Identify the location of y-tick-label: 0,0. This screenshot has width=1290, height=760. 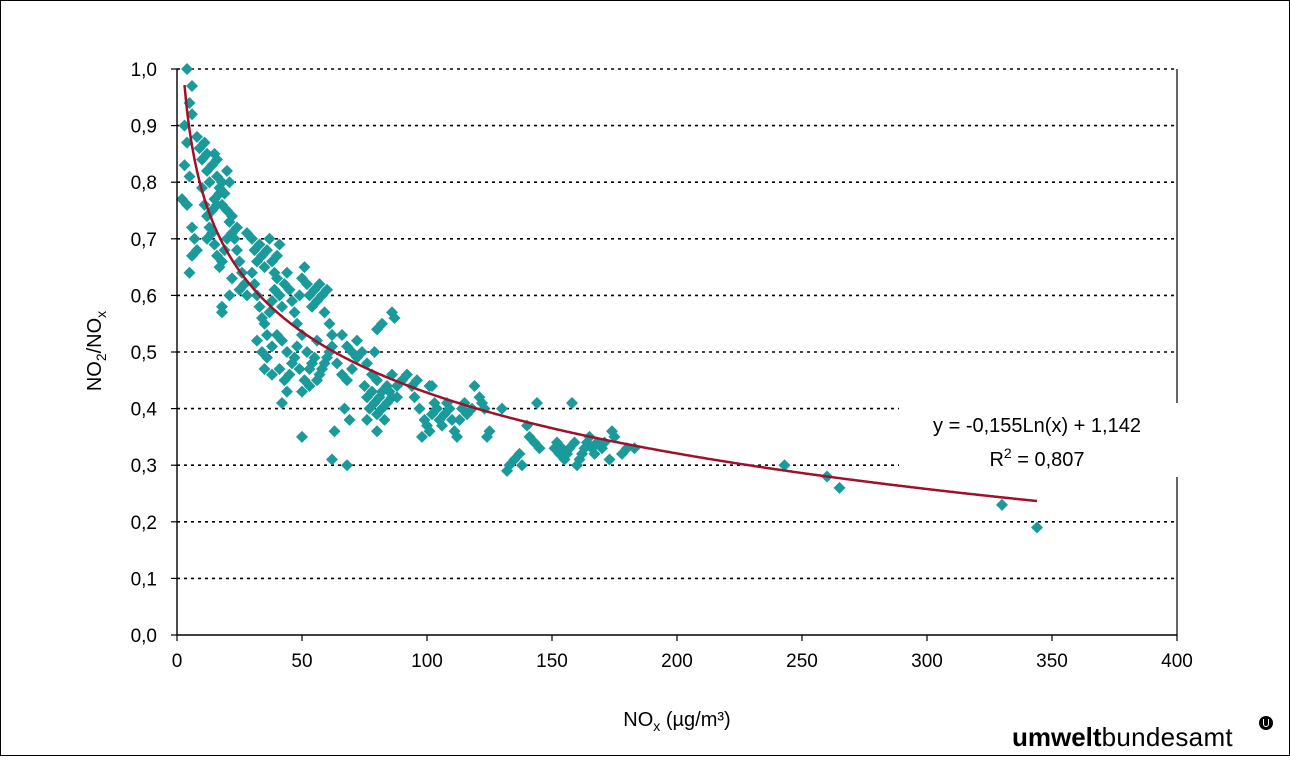
(144, 636).